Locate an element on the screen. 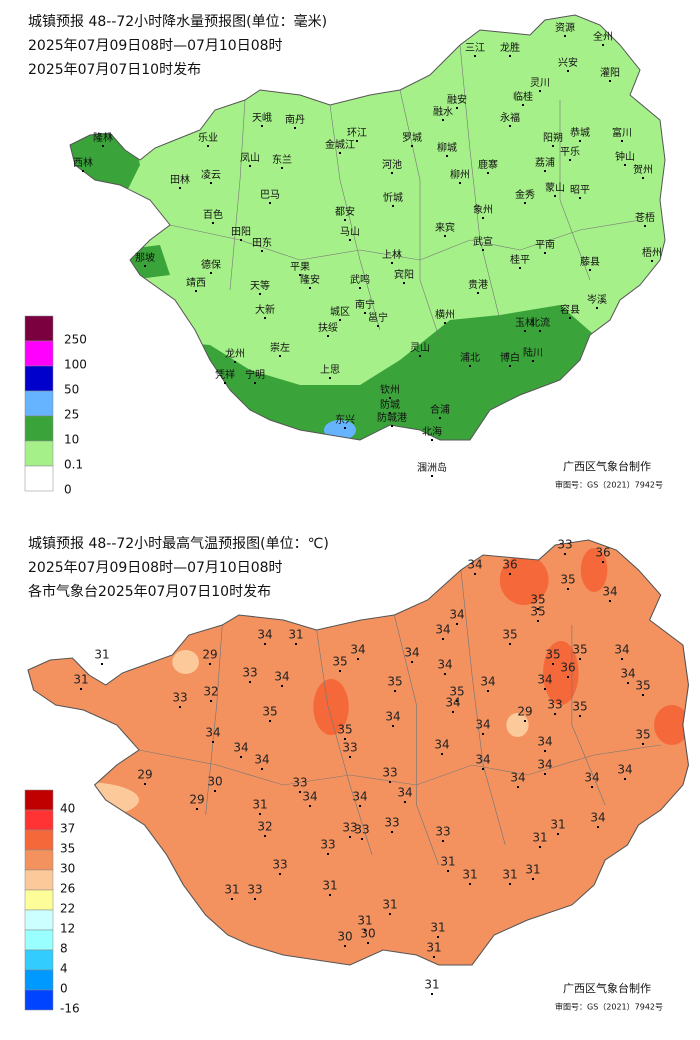 This screenshot has height=1040, width=700. city-name: 宁明 is located at coordinates (255, 374).